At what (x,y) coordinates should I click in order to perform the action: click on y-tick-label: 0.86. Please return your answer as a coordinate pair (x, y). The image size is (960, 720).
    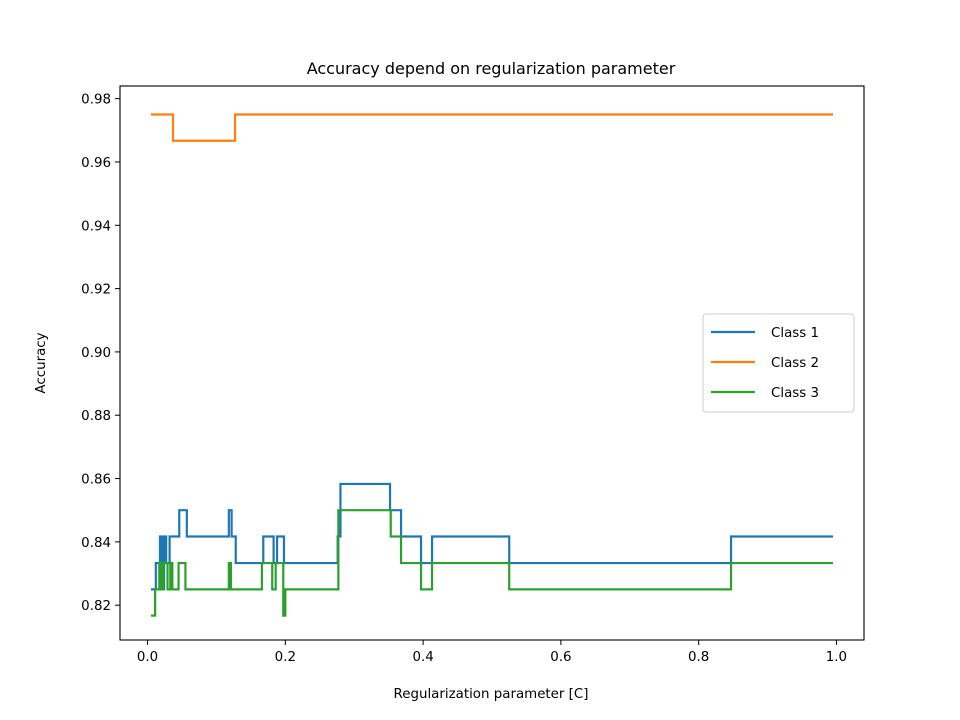
    Looking at the image, I should click on (96, 480).